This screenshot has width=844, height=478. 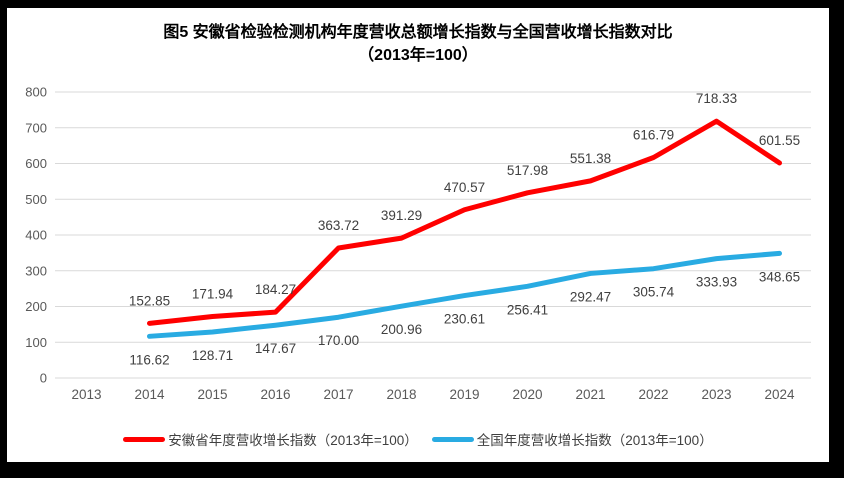 I want to click on legend-label: 安徽省年度营收增长指数（2013年=100）, so click(x=293, y=440).